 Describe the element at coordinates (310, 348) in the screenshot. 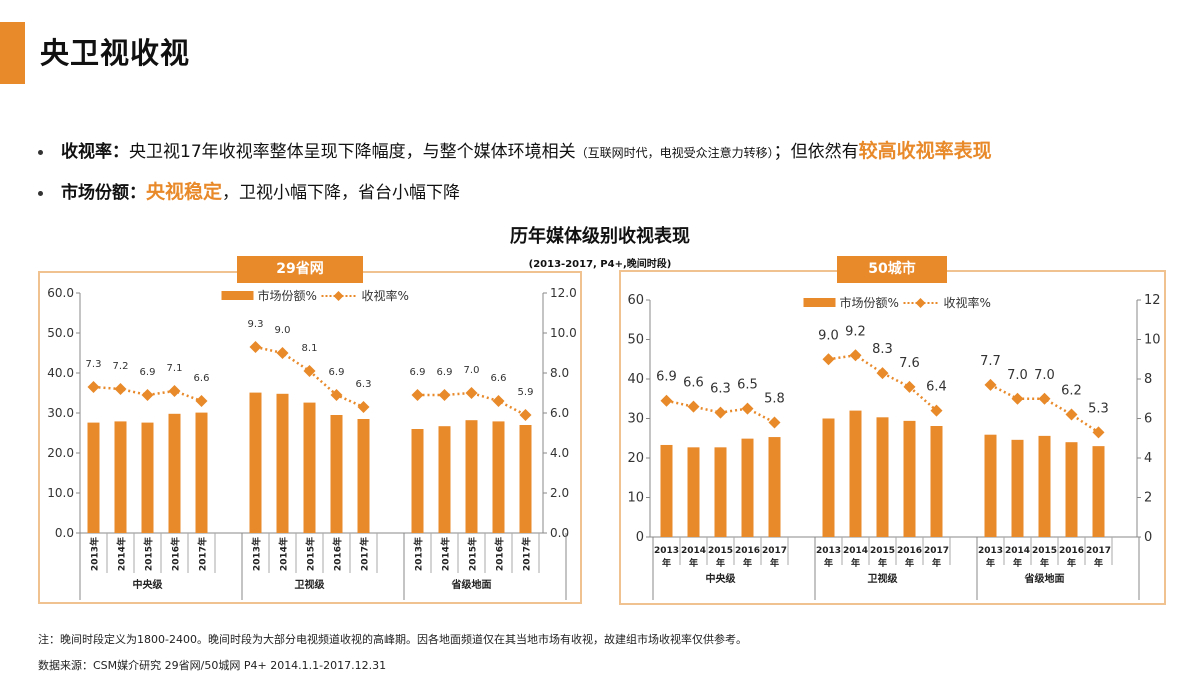

I see `rating-label: 8.1` at that location.